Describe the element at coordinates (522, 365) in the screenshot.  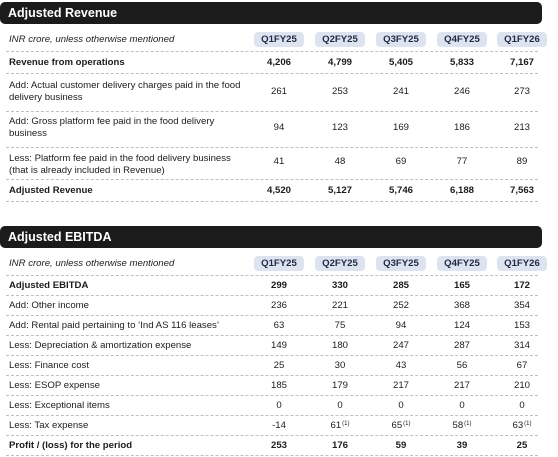
I see `cell-value: 67` at that location.